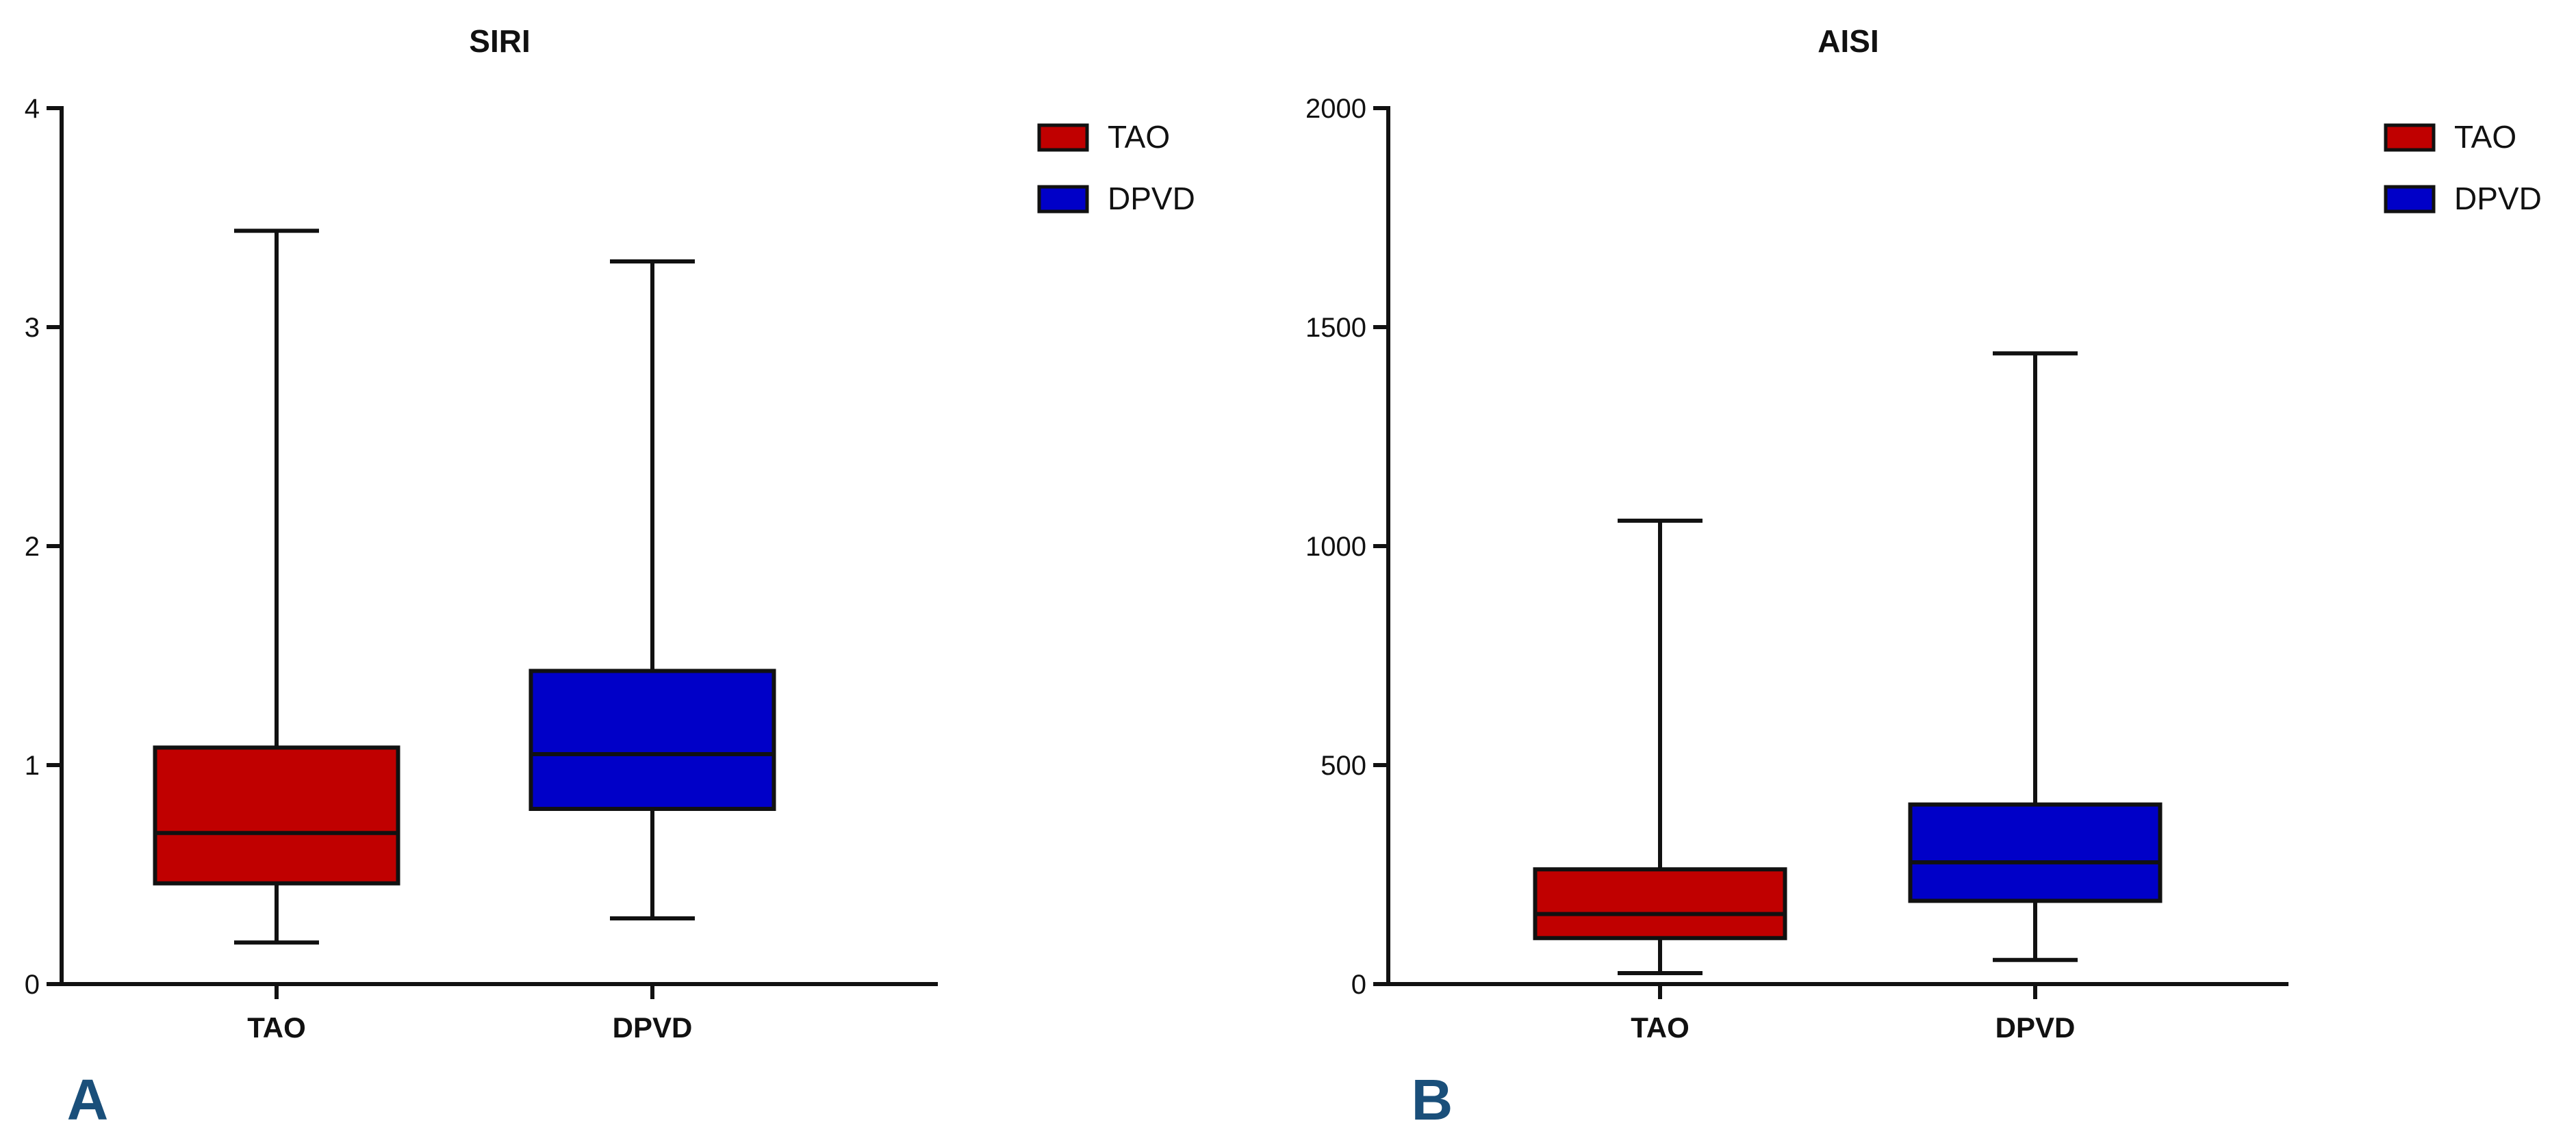 The height and width of the screenshot is (1136, 2576). What do you see at coordinates (1660, 903) in the screenshot?
I see `aisi-box-tao` at bounding box center [1660, 903].